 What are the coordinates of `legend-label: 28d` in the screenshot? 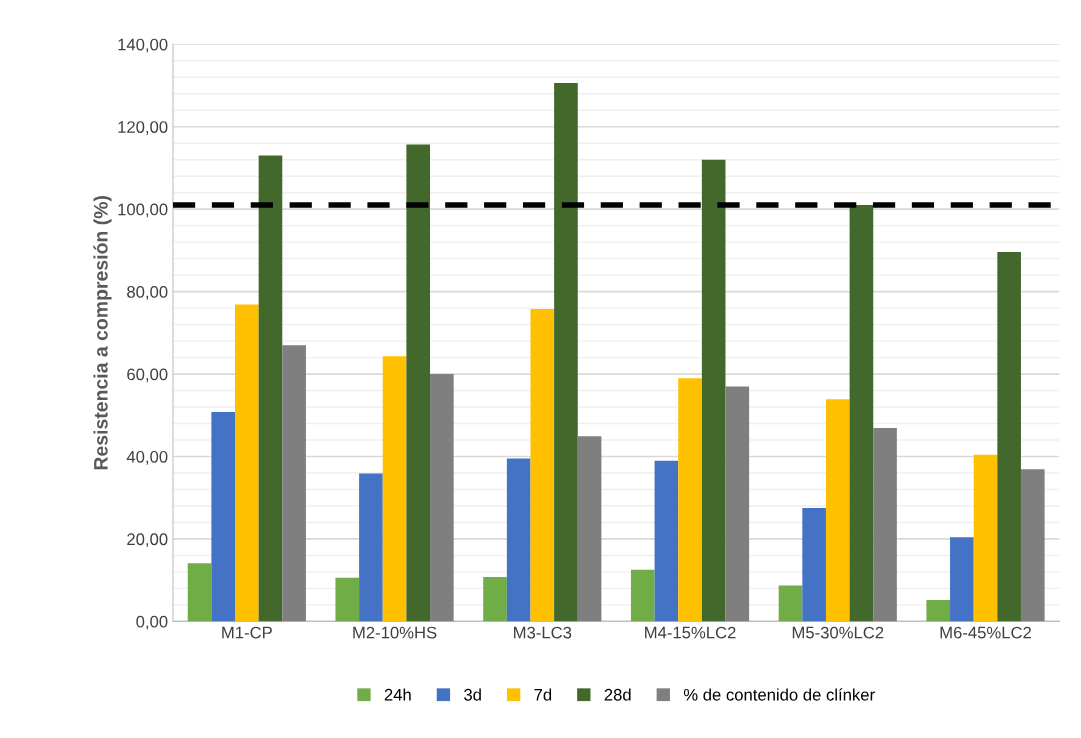 It's located at (617, 694).